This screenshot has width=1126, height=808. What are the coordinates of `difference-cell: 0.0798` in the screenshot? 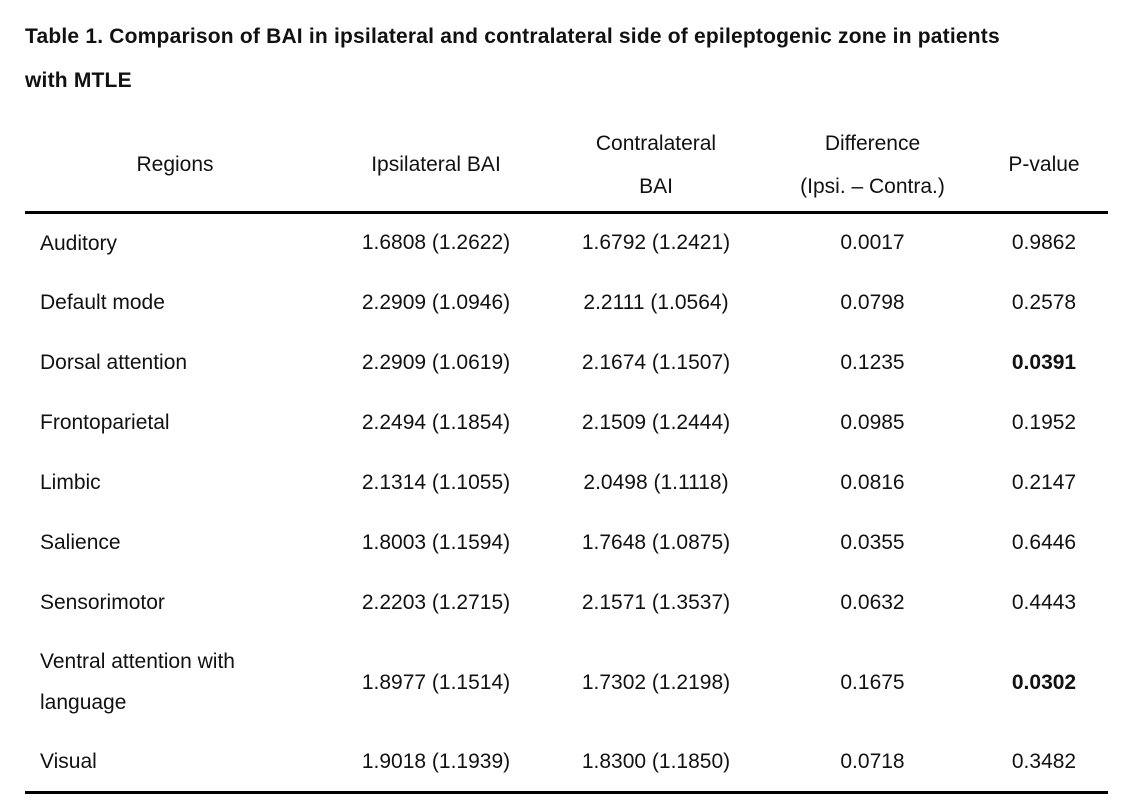 It's located at (872, 302).